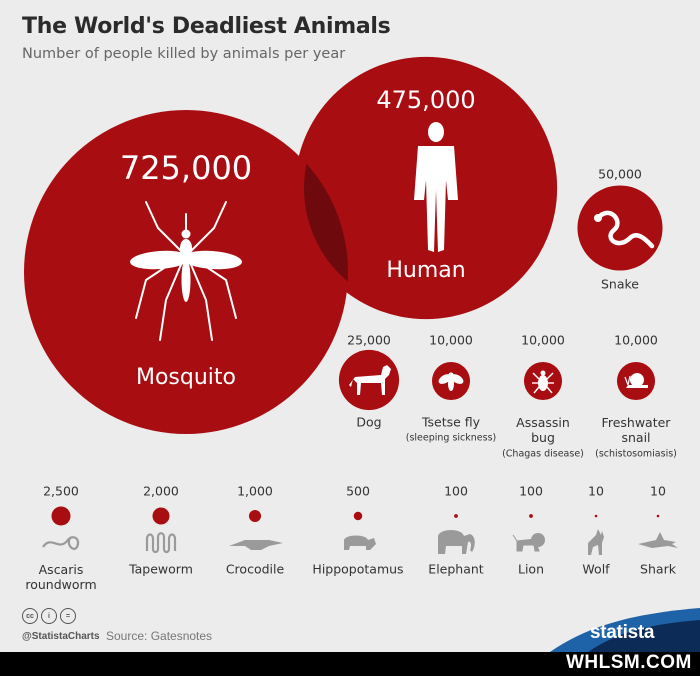  I want to click on bubble-hippo, so click(358, 516).